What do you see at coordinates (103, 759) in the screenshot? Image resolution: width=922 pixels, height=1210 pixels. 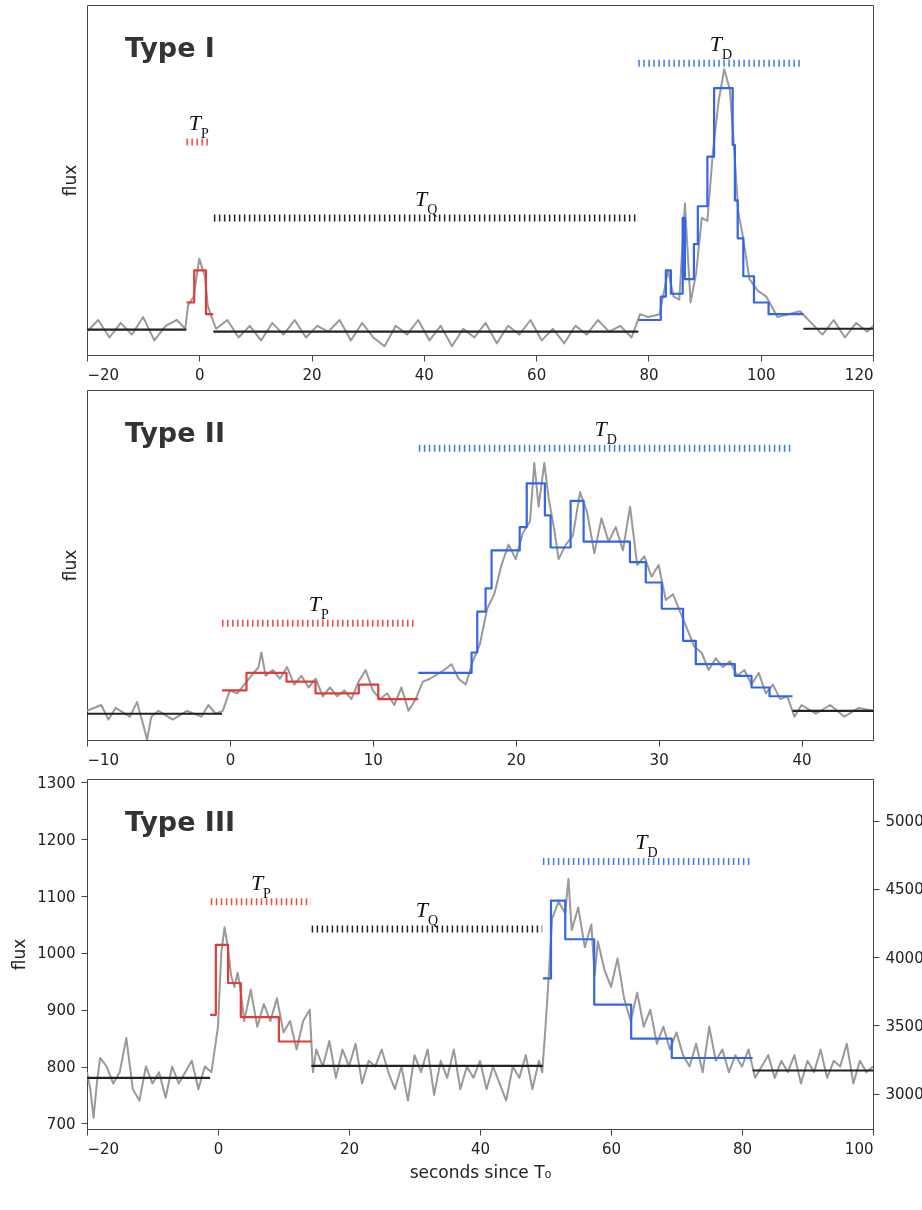 I see `x-tick-label: −10` at bounding box center [103, 759].